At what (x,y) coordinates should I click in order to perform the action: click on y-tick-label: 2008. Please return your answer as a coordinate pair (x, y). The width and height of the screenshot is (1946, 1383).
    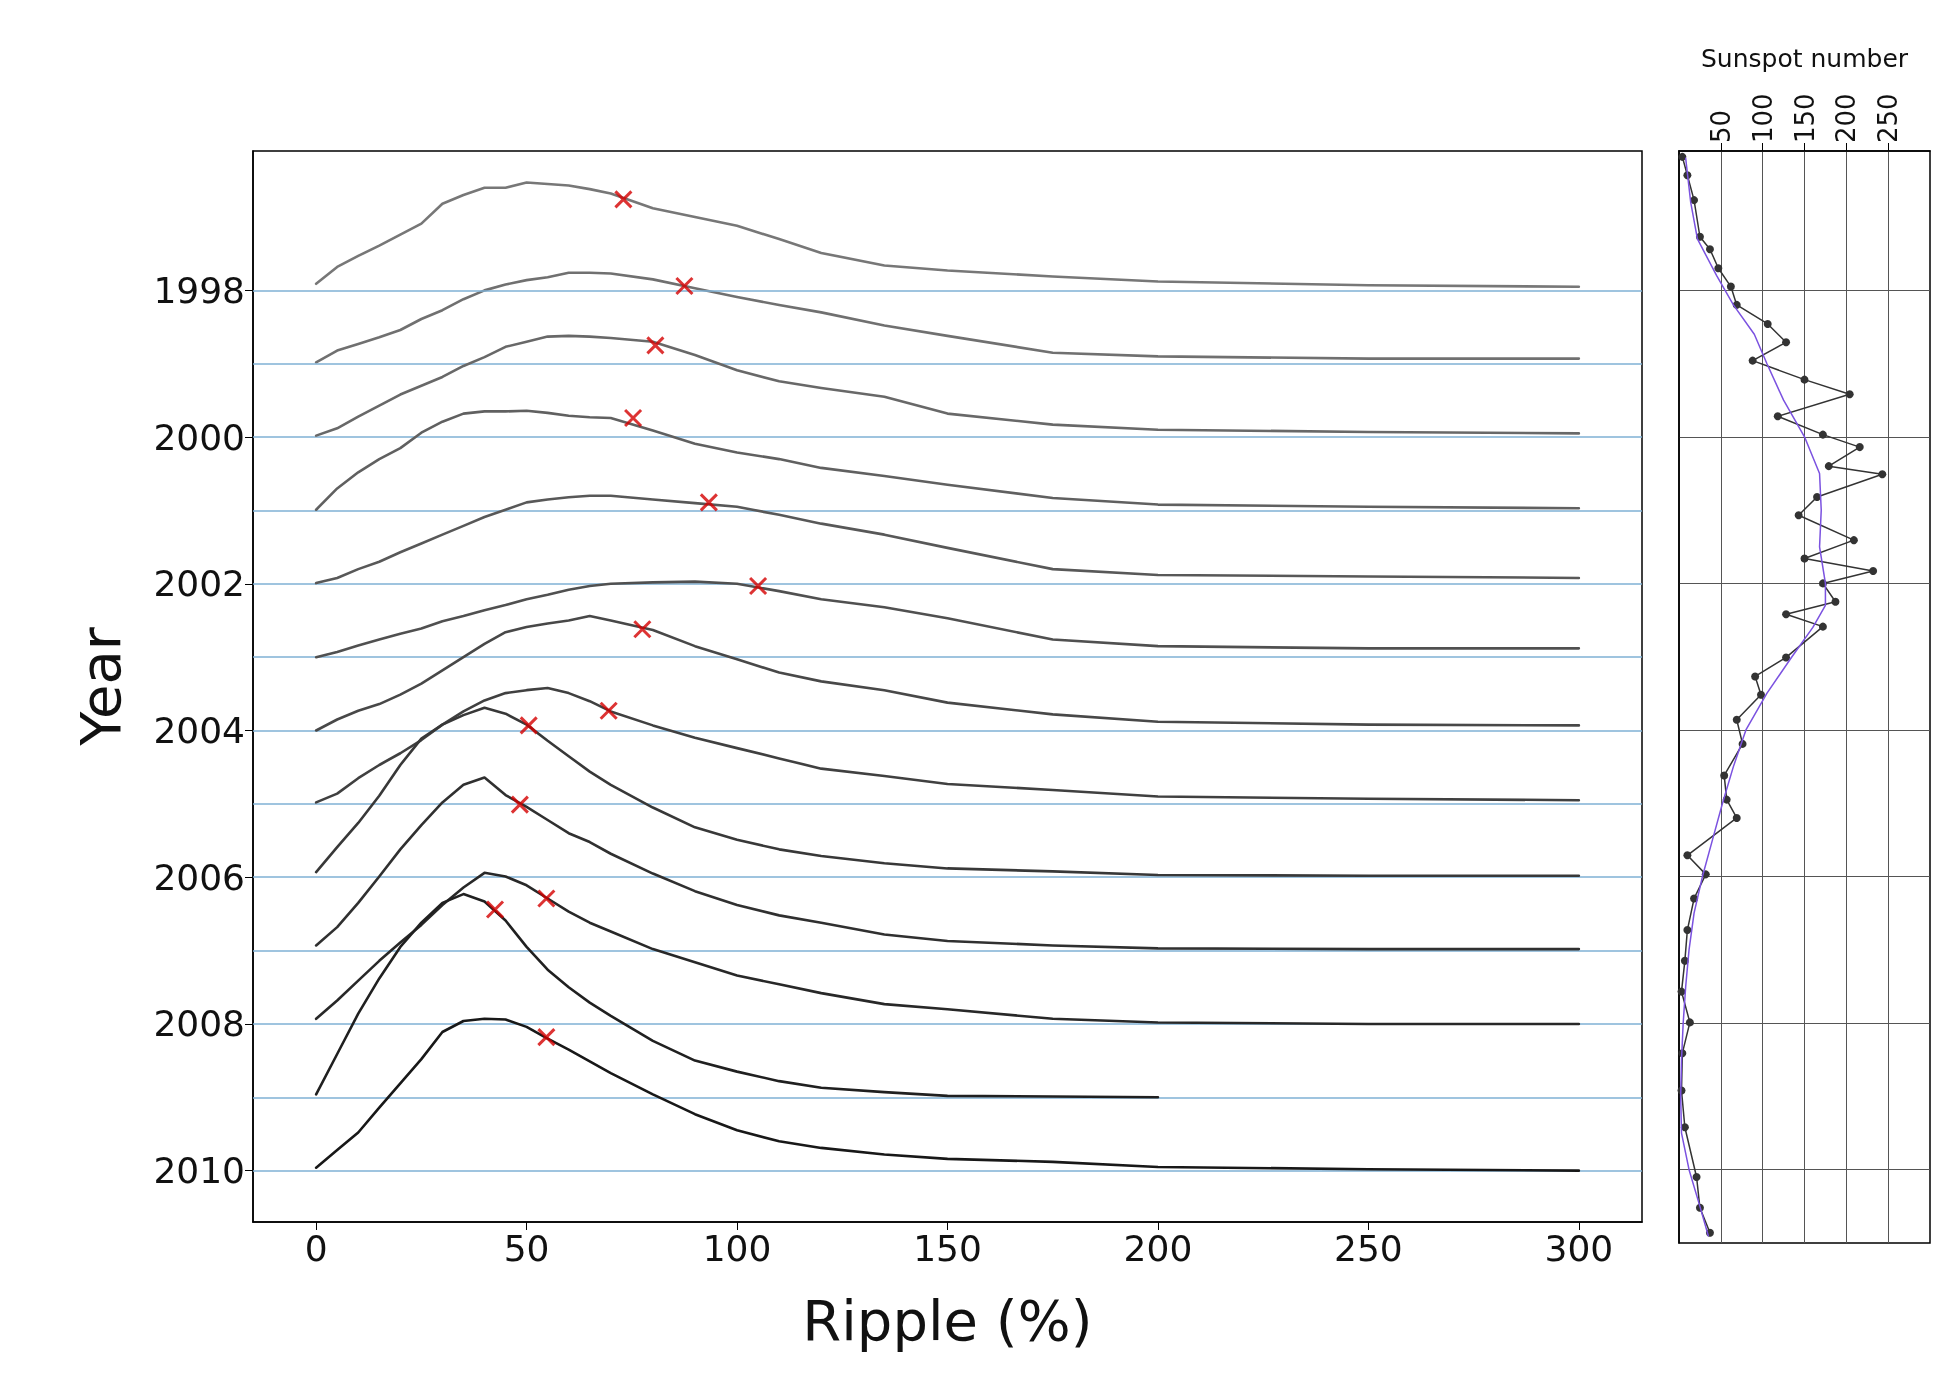
    Looking at the image, I should click on (199, 1024).